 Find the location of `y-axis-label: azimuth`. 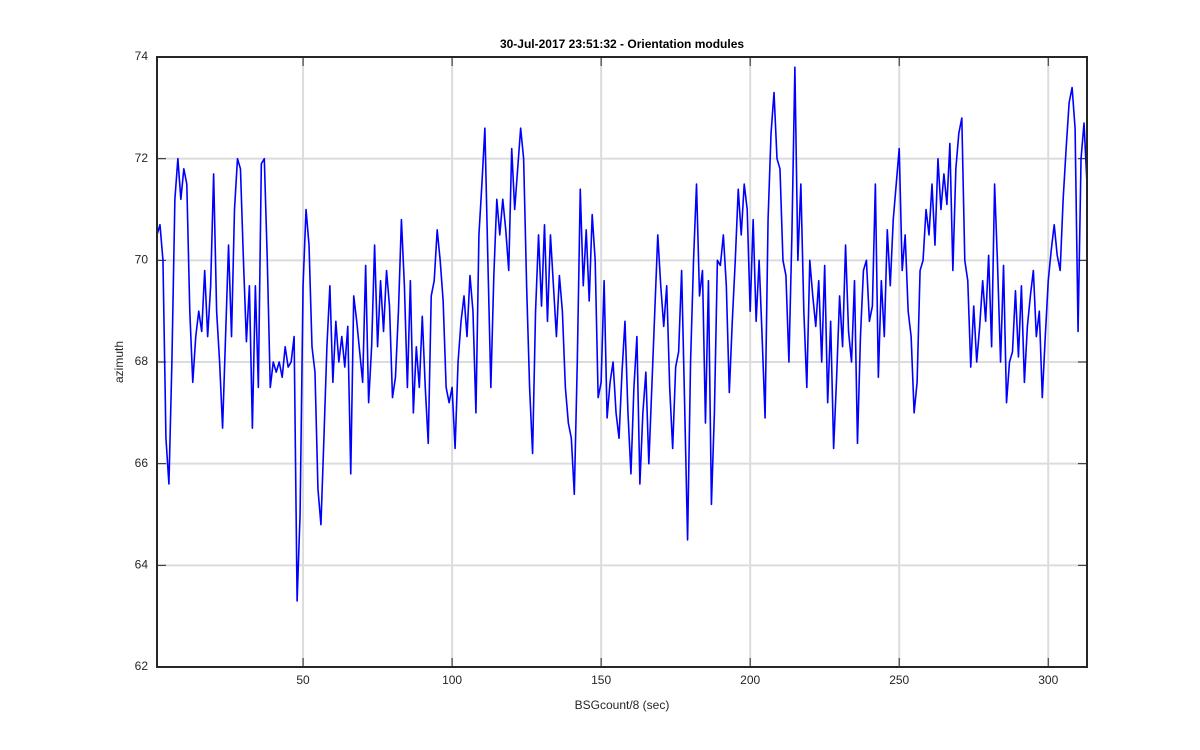

y-axis-label: azimuth is located at coordinates (119, 362).